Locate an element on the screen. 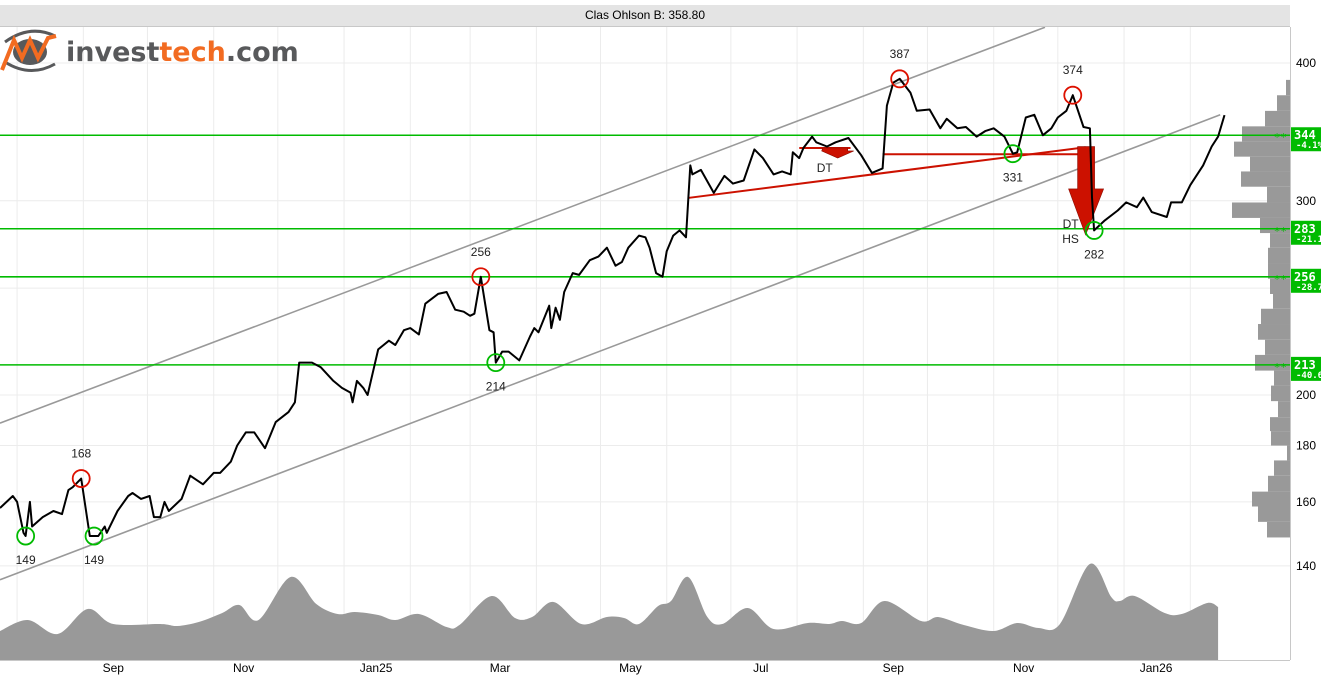 This screenshot has width=1321, height=680. chart-title: Clas Ohlson B: 358.80 is located at coordinates (645, 15).